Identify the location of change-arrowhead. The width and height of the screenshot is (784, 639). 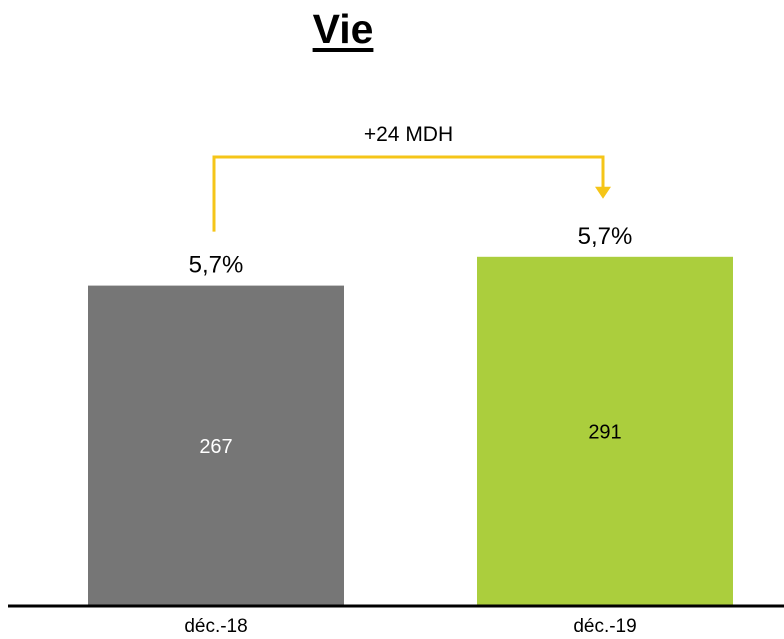
(603, 192).